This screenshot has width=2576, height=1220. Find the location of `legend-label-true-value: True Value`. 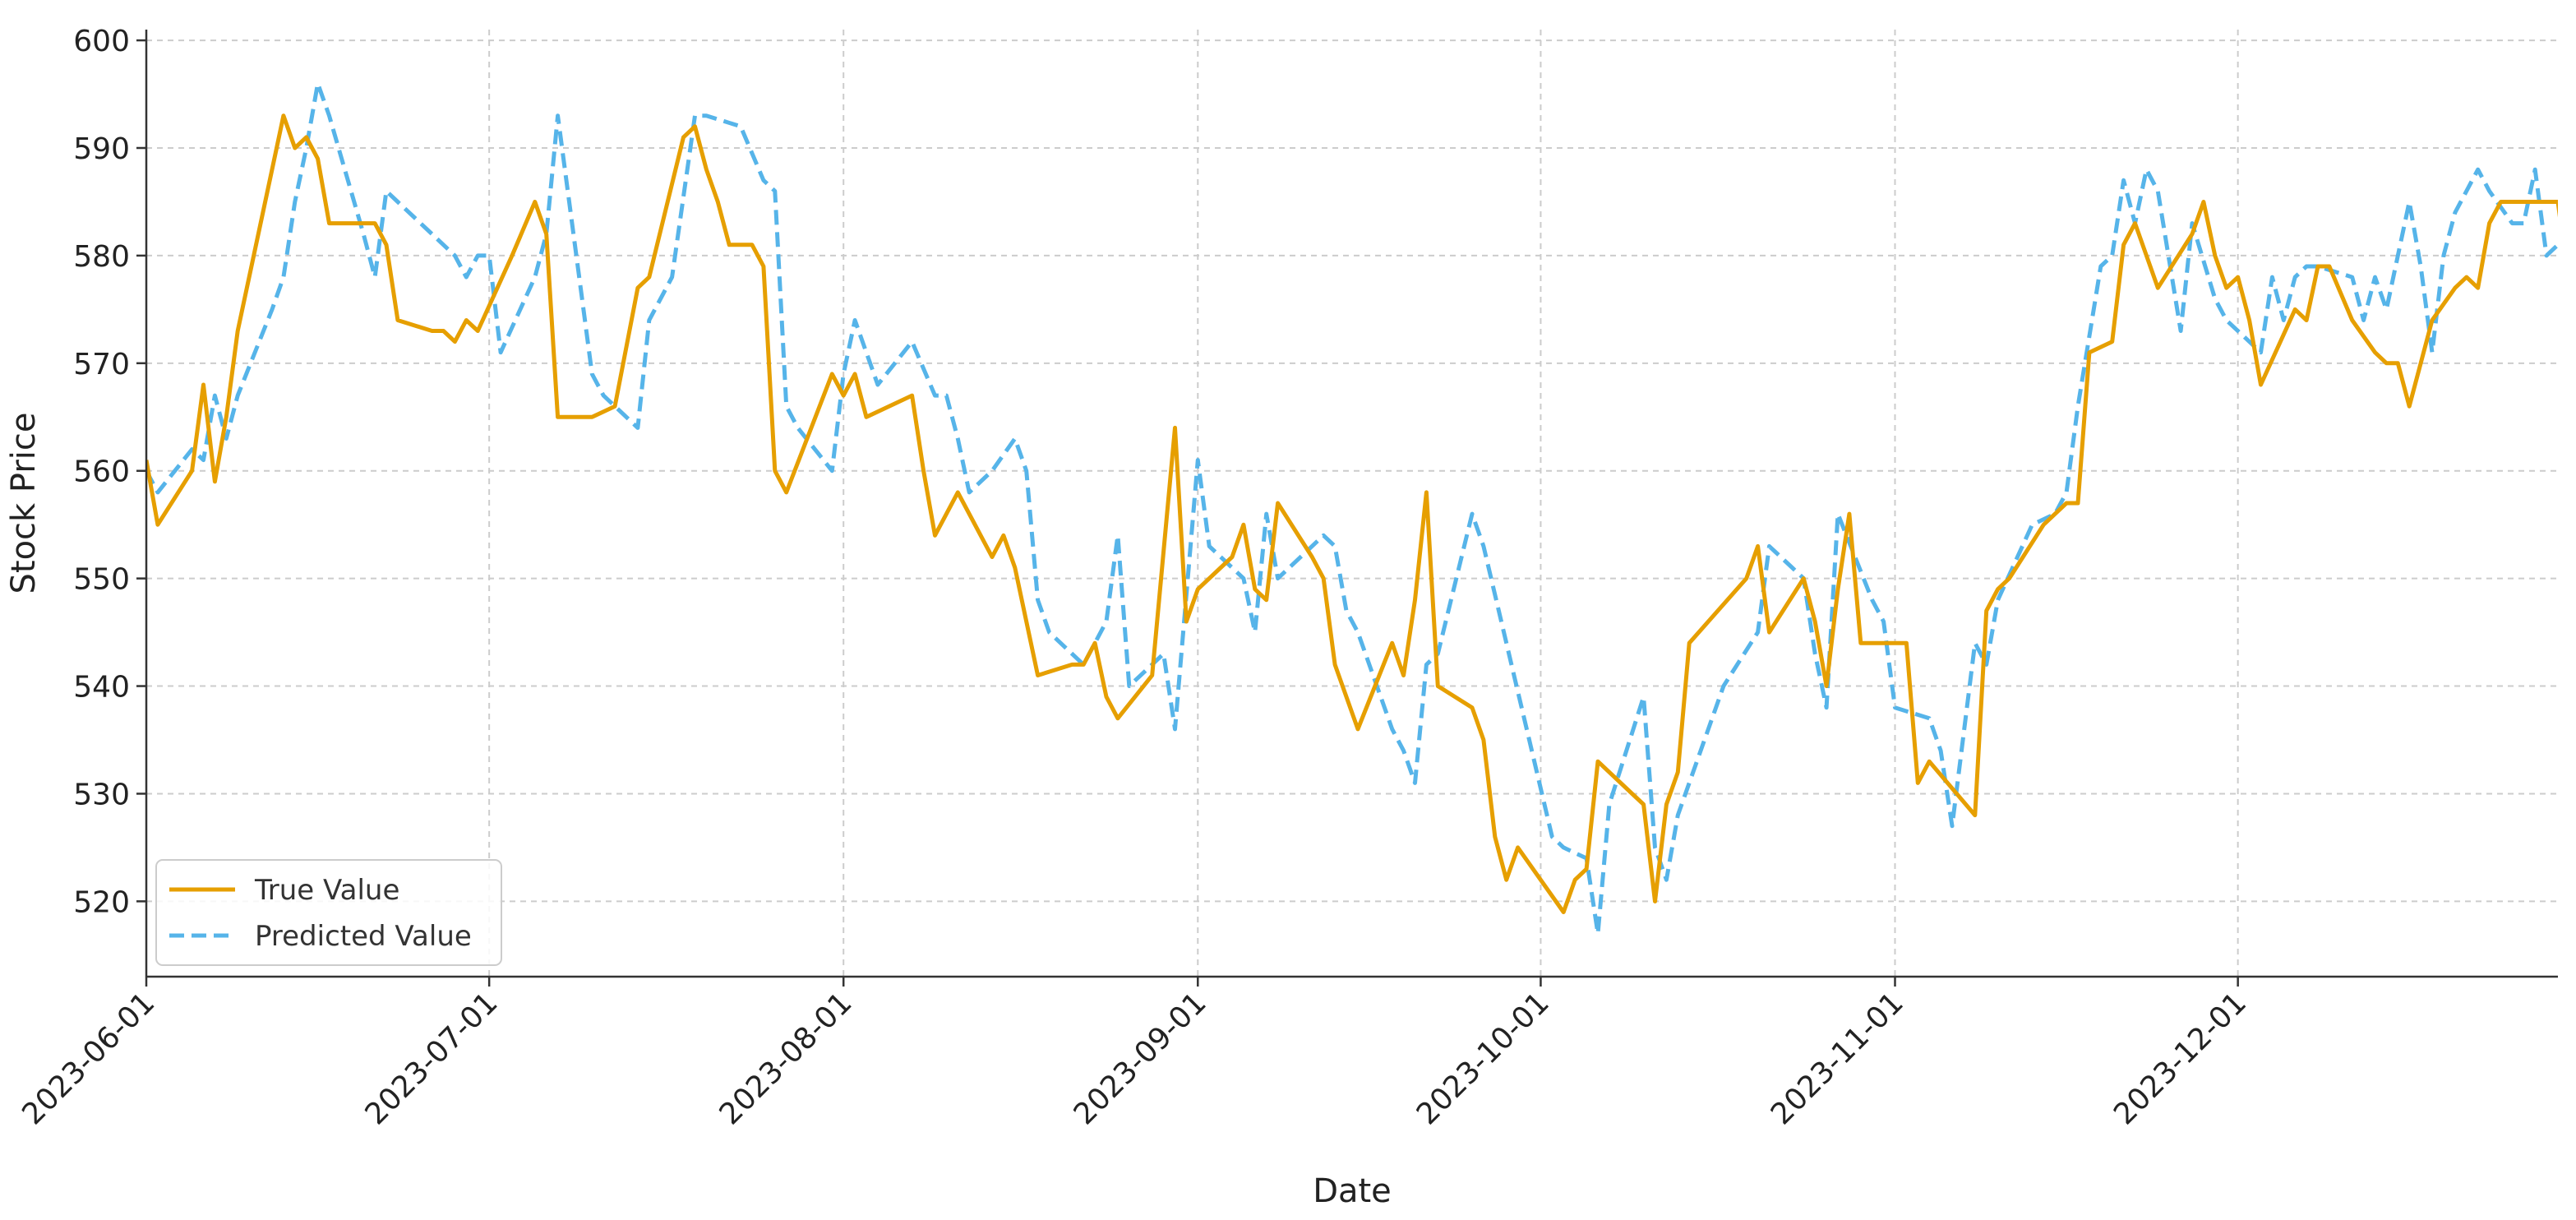

legend-label-true-value: True Value is located at coordinates (327, 890).